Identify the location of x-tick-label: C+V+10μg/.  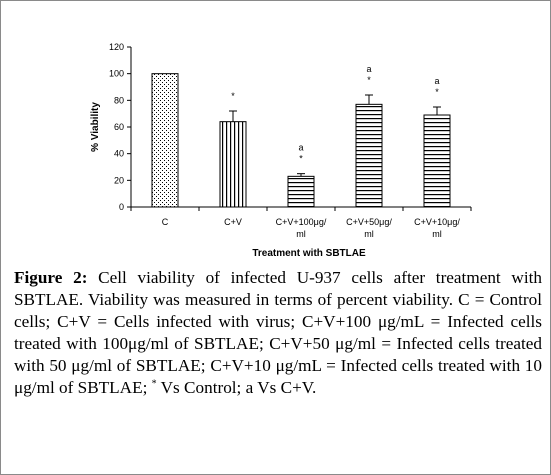
(437, 222).